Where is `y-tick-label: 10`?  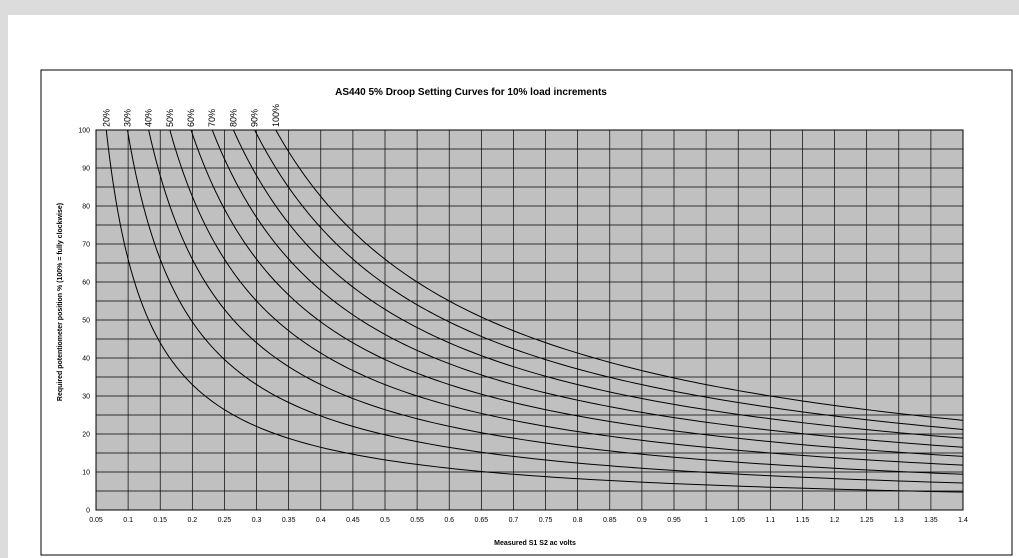
y-tick-label: 10 is located at coordinates (86, 473).